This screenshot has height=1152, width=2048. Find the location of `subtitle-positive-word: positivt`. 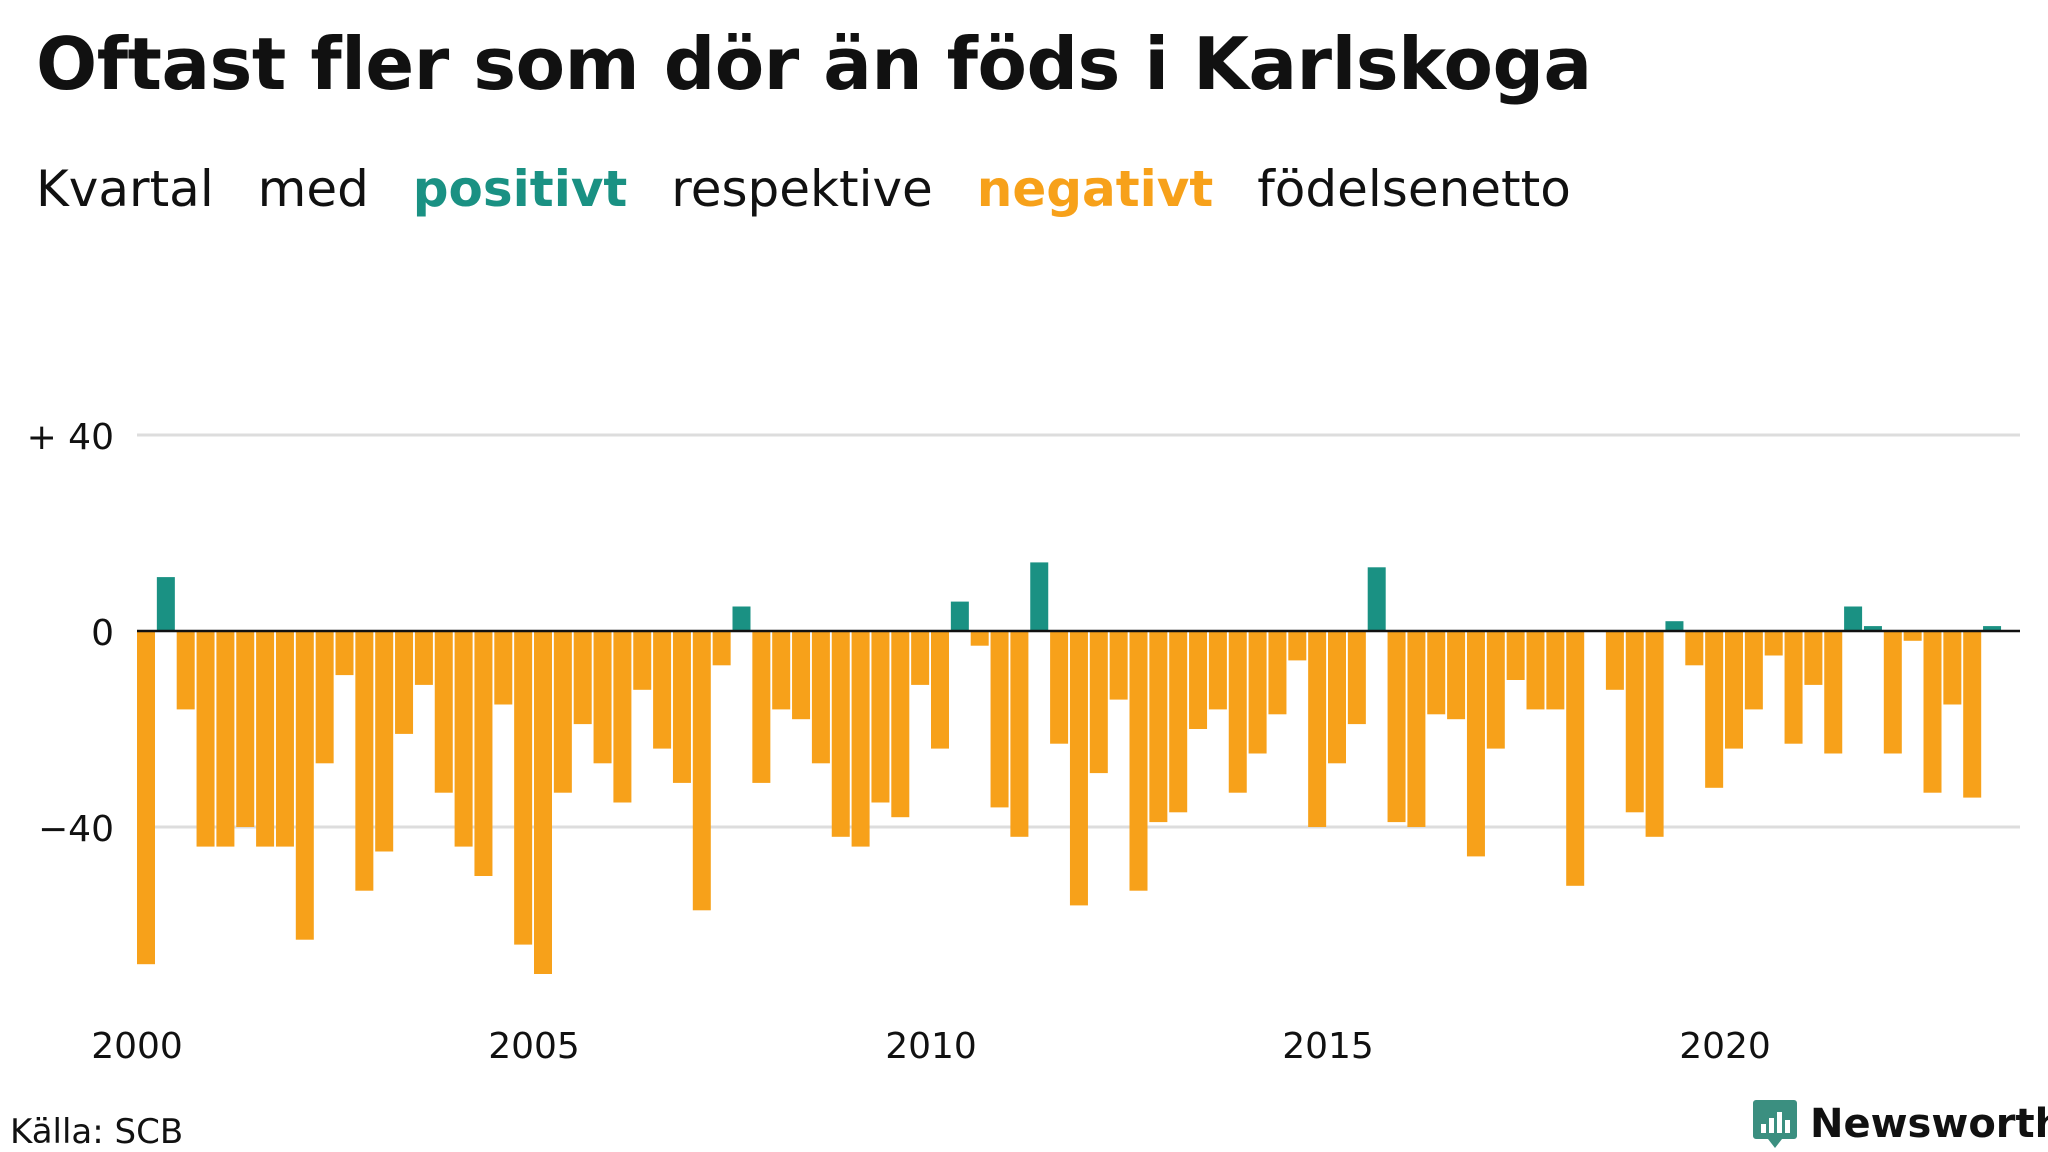

subtitle-positive-word: positivt is located at coordinates (520, 189).